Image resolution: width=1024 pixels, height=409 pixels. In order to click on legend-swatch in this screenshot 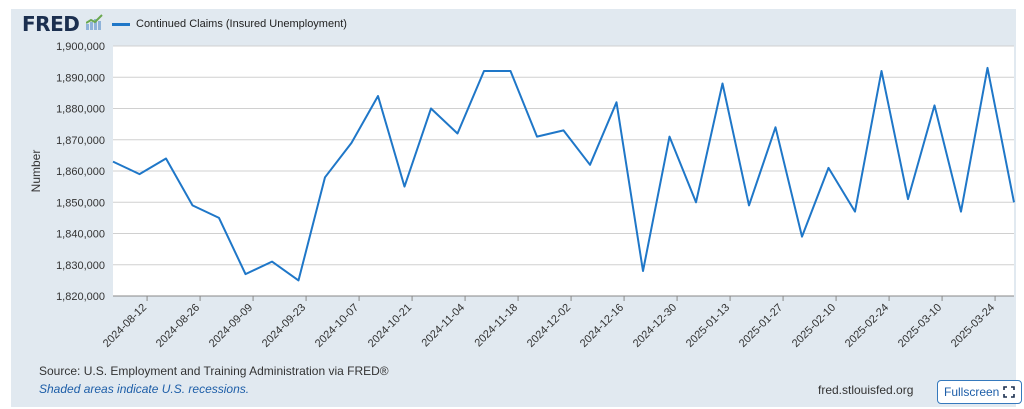, I will do `click(121, 24)`.